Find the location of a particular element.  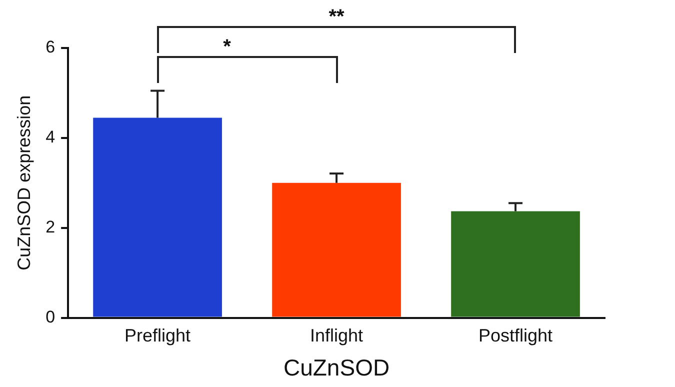

annotation: * is located at coordinates (227, 47).